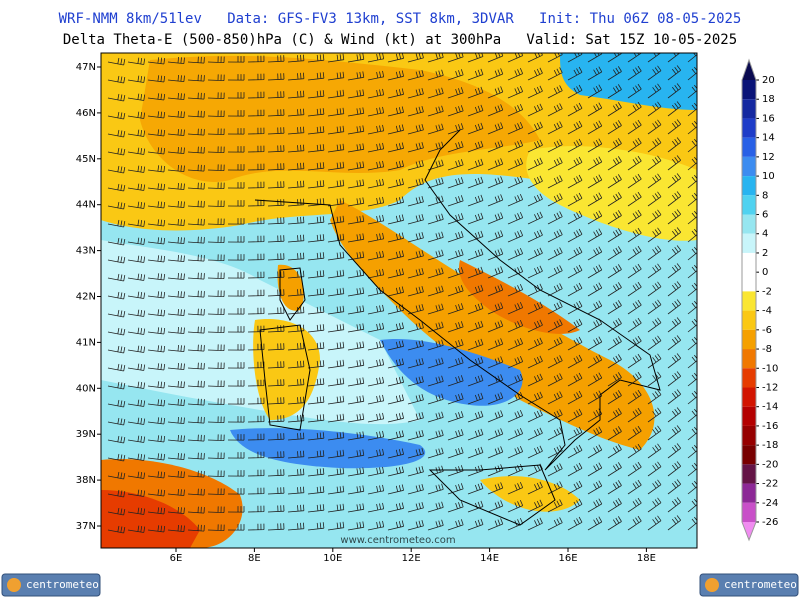  What do you see at coordinates (767, 291) in the screenshot?
I see `colorbar-label: -2` at bounding box center [767, 291].